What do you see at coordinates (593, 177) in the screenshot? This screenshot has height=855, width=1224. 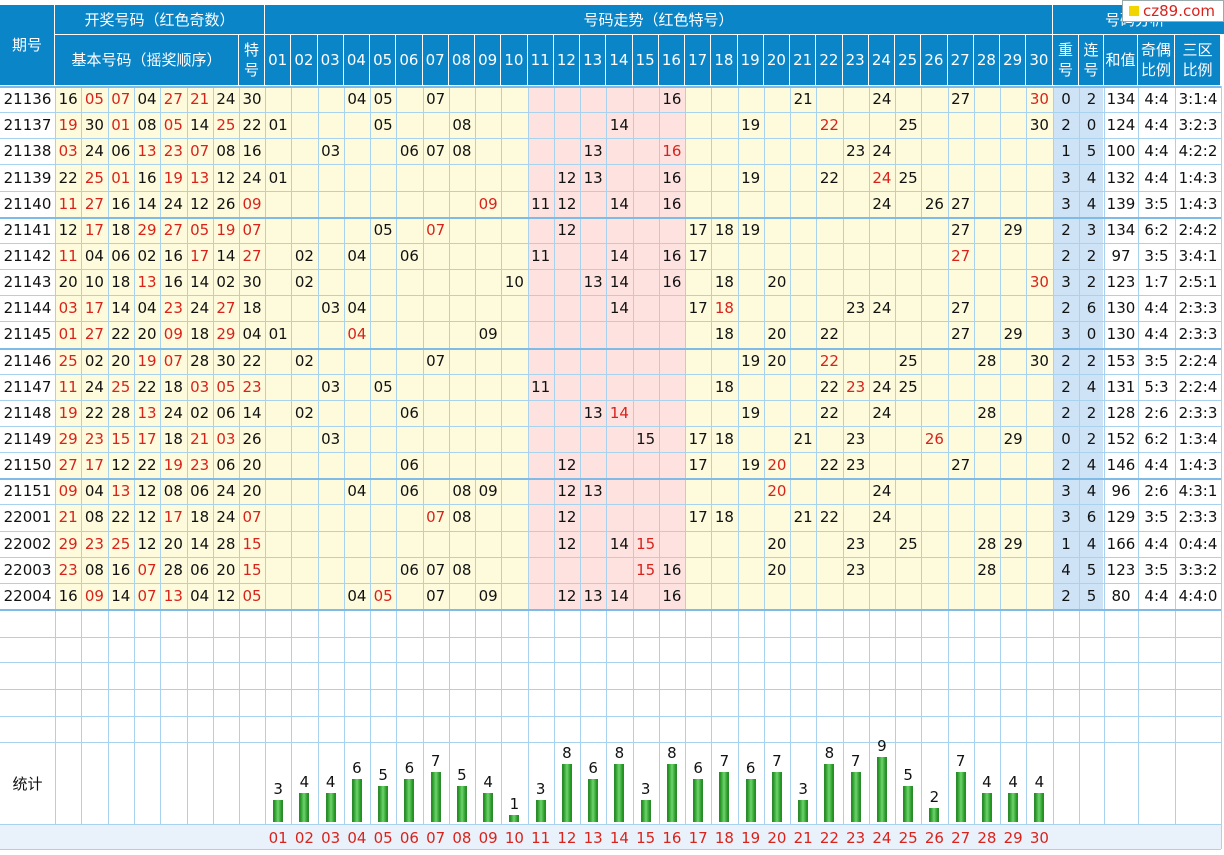 I see `trend-mark: 13` at bounding box center [593, 177].